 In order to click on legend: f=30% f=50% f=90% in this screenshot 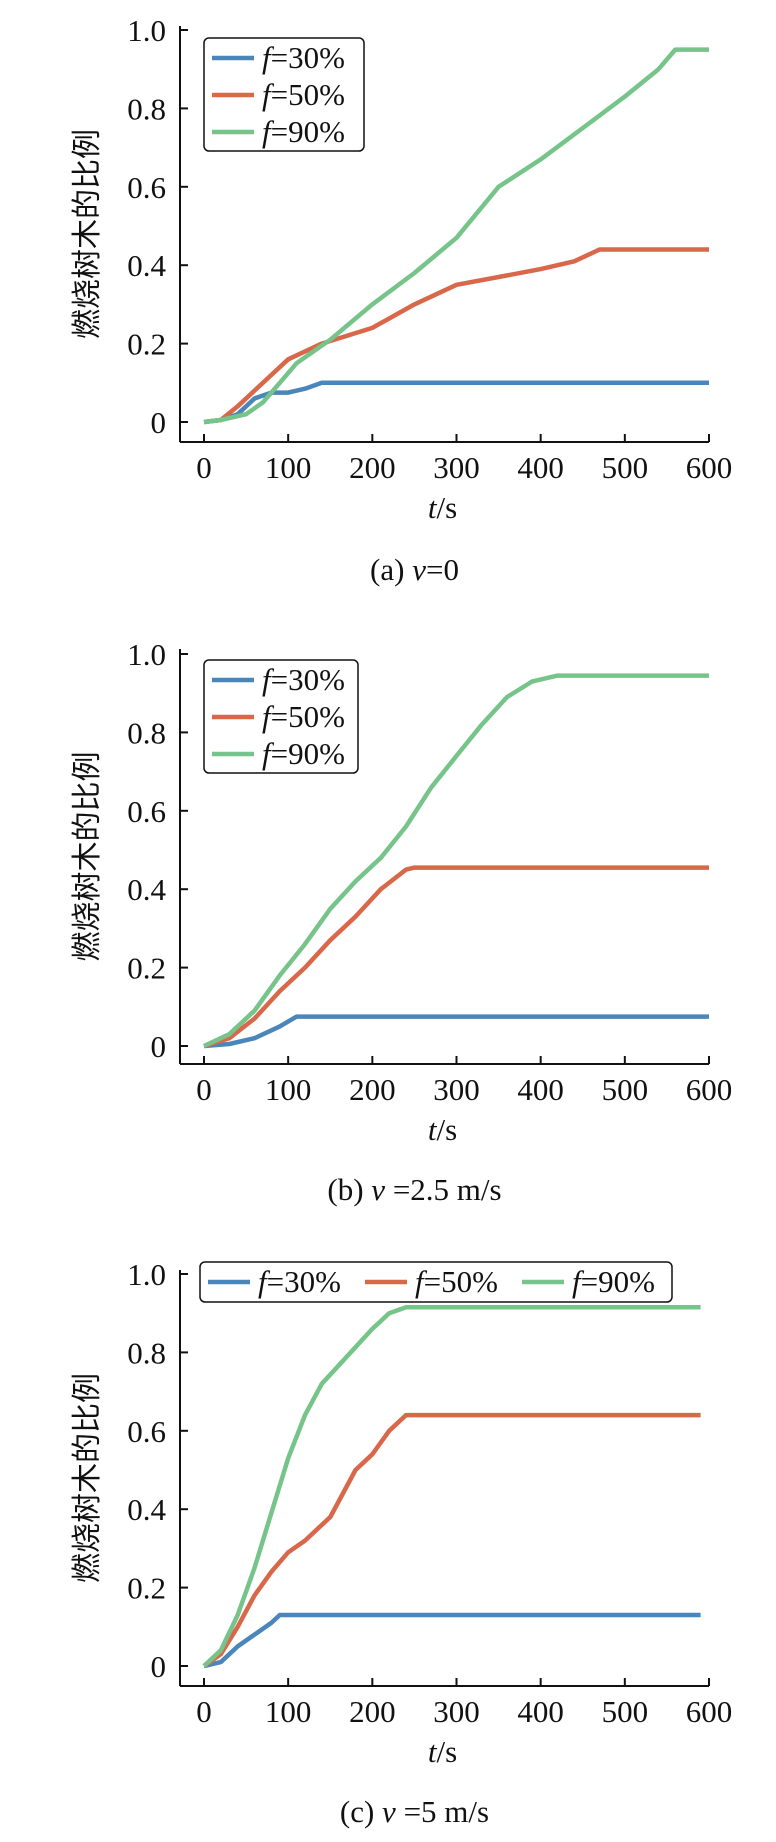, I will do `click(436, 1282)`.